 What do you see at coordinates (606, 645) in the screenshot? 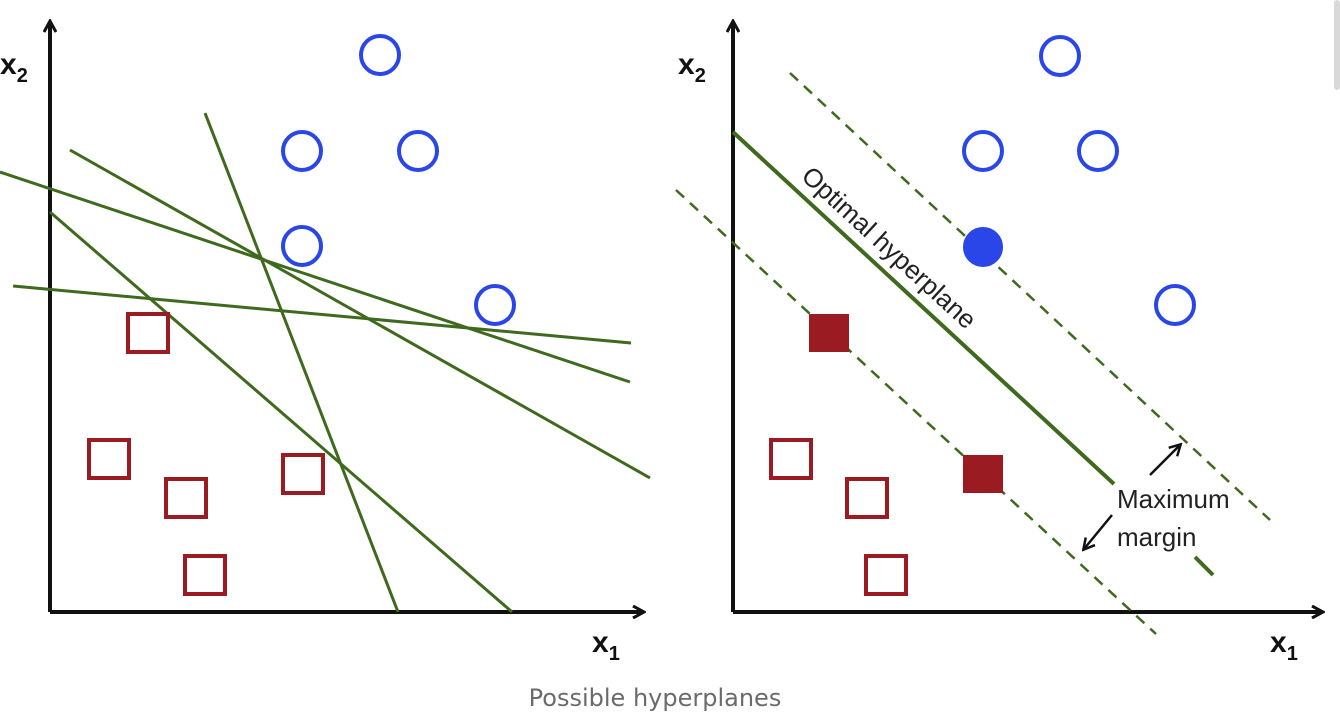
I see `left-x-axis-label: x1` at bounding box center [606, 645].